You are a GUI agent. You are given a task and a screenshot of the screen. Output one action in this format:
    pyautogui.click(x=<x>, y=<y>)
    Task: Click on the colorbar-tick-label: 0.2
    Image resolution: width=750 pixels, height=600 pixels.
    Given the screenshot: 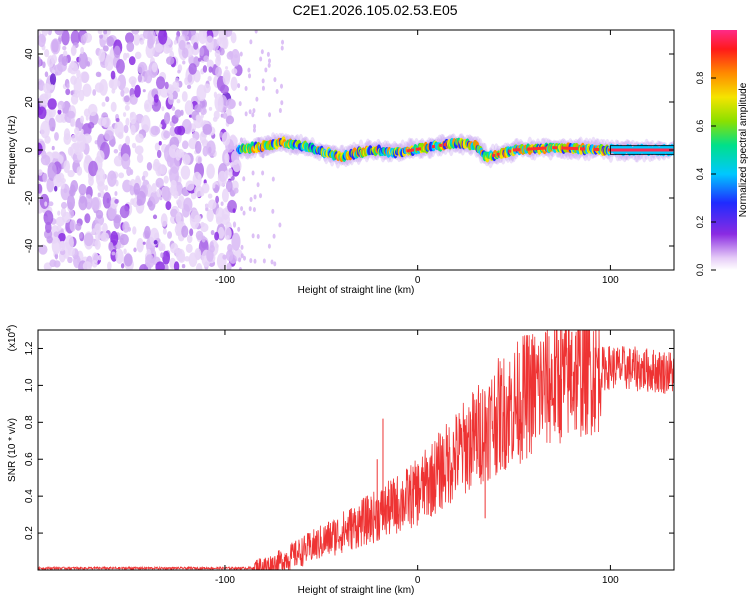 What is the action you would take?
    pyautogui.click(x=700, y=222)
    